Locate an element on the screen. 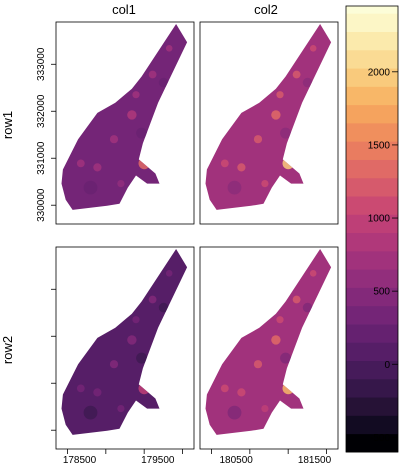 This screenshot has height=467, width=400. column-label-col2: col2 is located at coordinates (266, 9).